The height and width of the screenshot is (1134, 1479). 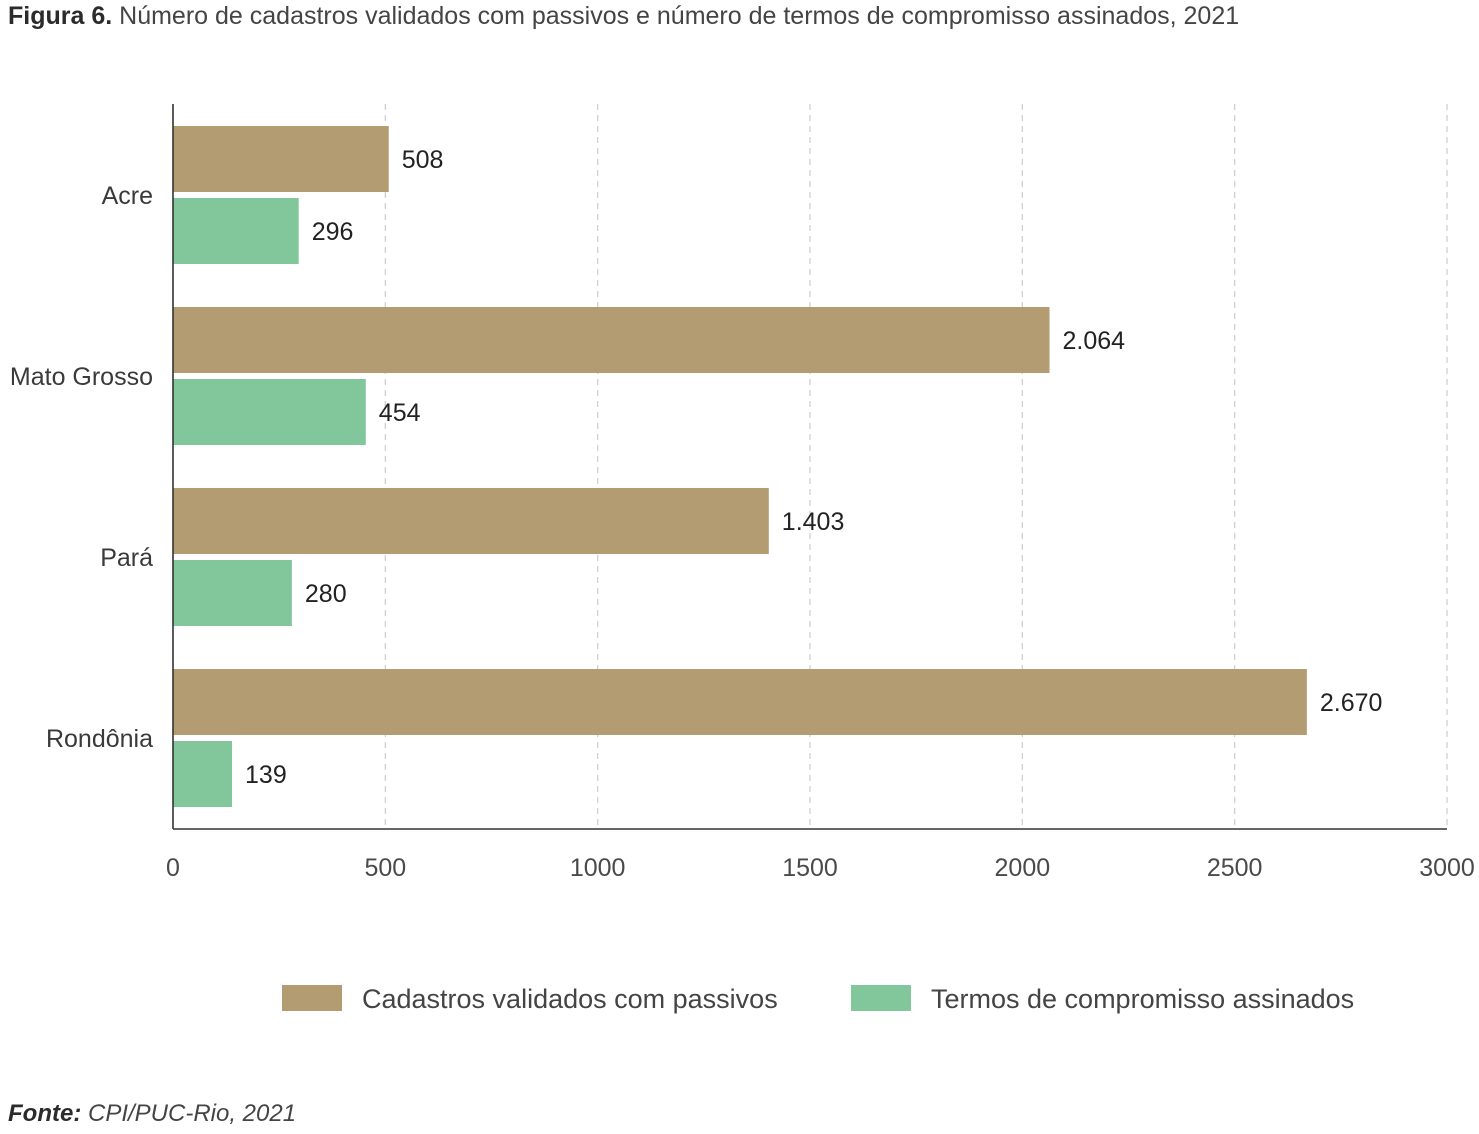 I want to click on legend-label-termos: Termos de compromisso assinados, so click(x=1142, y=999).